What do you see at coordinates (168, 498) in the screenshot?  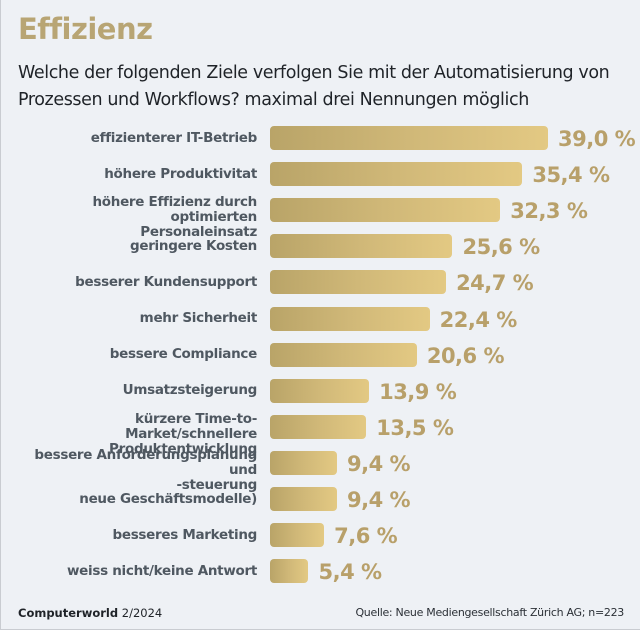 I see `category-label-line: neue Geschäftsmodelle)` at bounding box center [168, 498].